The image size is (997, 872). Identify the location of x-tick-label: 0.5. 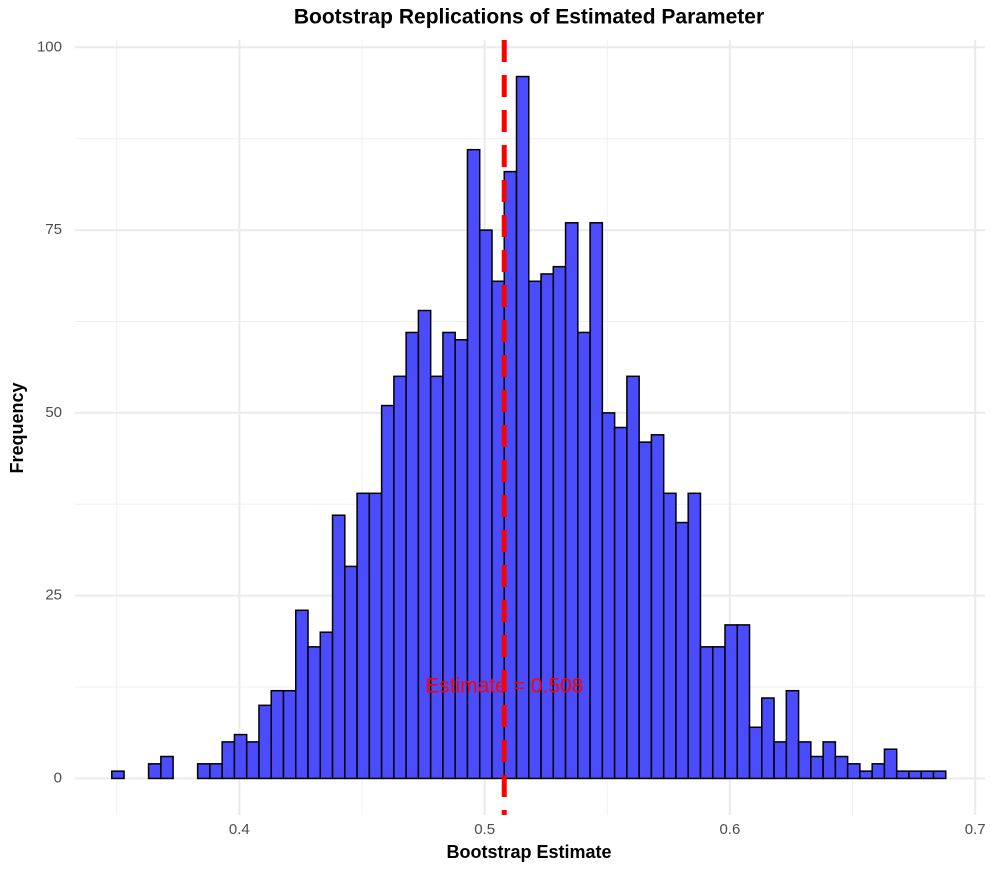
(484, 829).